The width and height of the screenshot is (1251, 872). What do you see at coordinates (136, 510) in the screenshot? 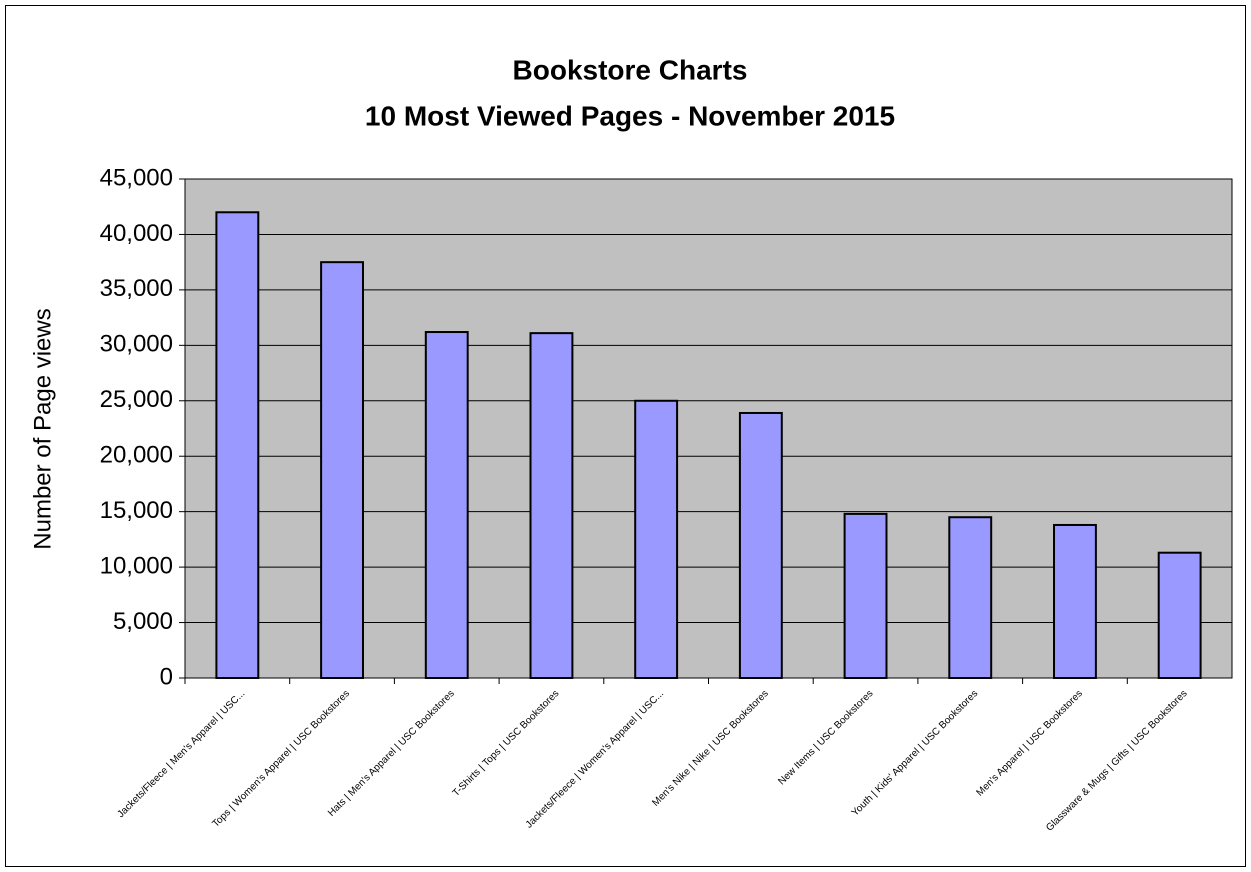
I see `y-tick-label: 15,000` at bounding box center [136, 510].